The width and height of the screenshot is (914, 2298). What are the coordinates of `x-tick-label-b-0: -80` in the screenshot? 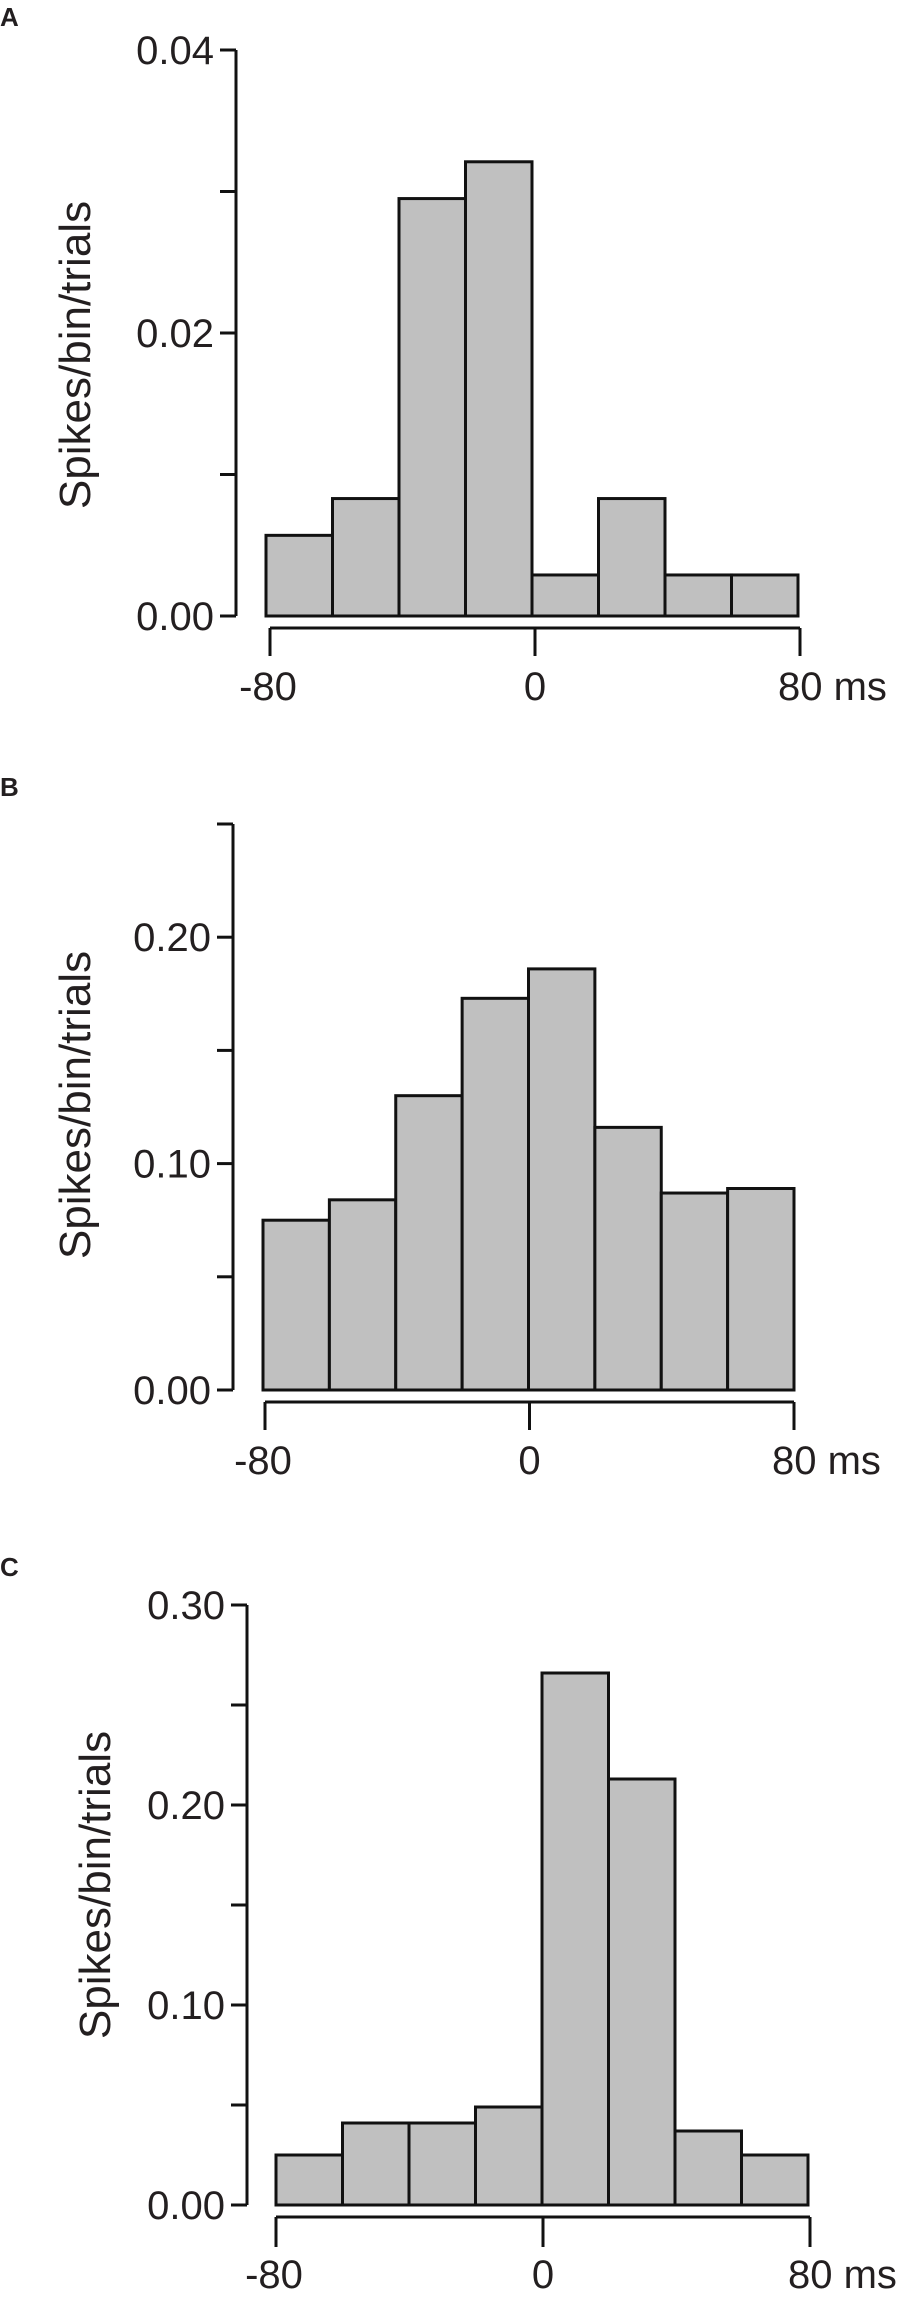 It's located at (263, 1461).